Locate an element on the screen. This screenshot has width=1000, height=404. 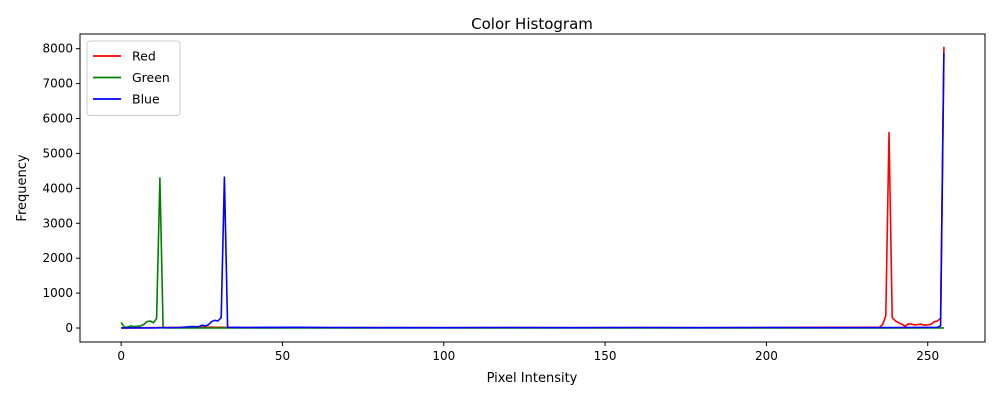
y-tick-label: 4000 is located at coordinates (57, 188).